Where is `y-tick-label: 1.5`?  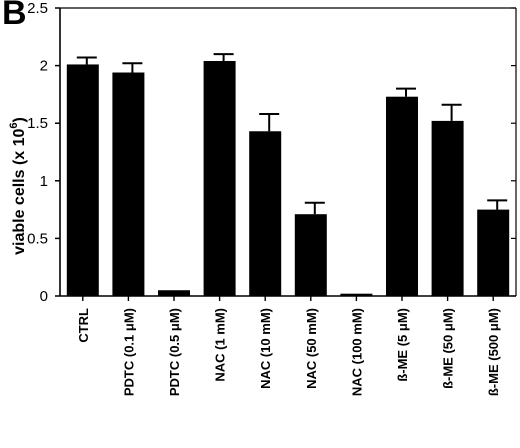 y-tick-label: 1.5 is located at coordinates (37, 123).